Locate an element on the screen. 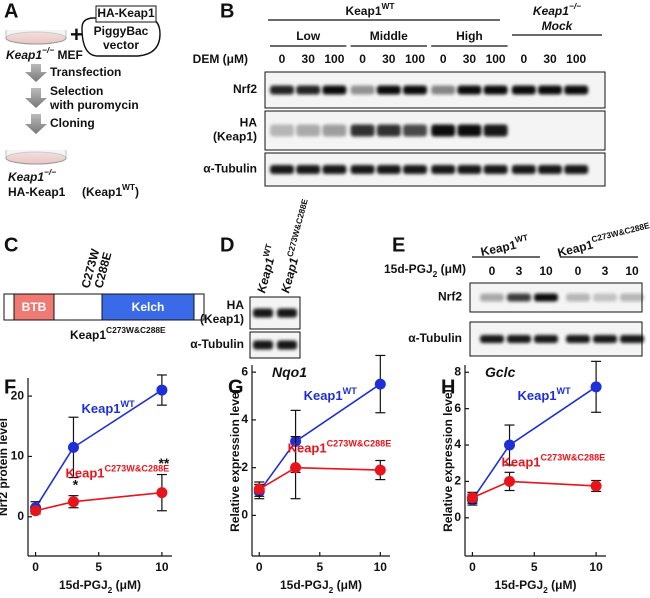 The image size is (650, 598). step-label: with puromycin is located at coordinates (94, 105).